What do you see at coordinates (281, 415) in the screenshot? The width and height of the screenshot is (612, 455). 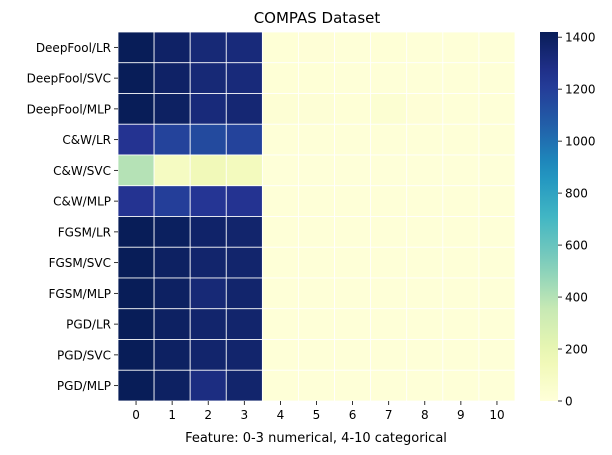 I see `x-tick-label: 4` at bounding box center [281, 415].